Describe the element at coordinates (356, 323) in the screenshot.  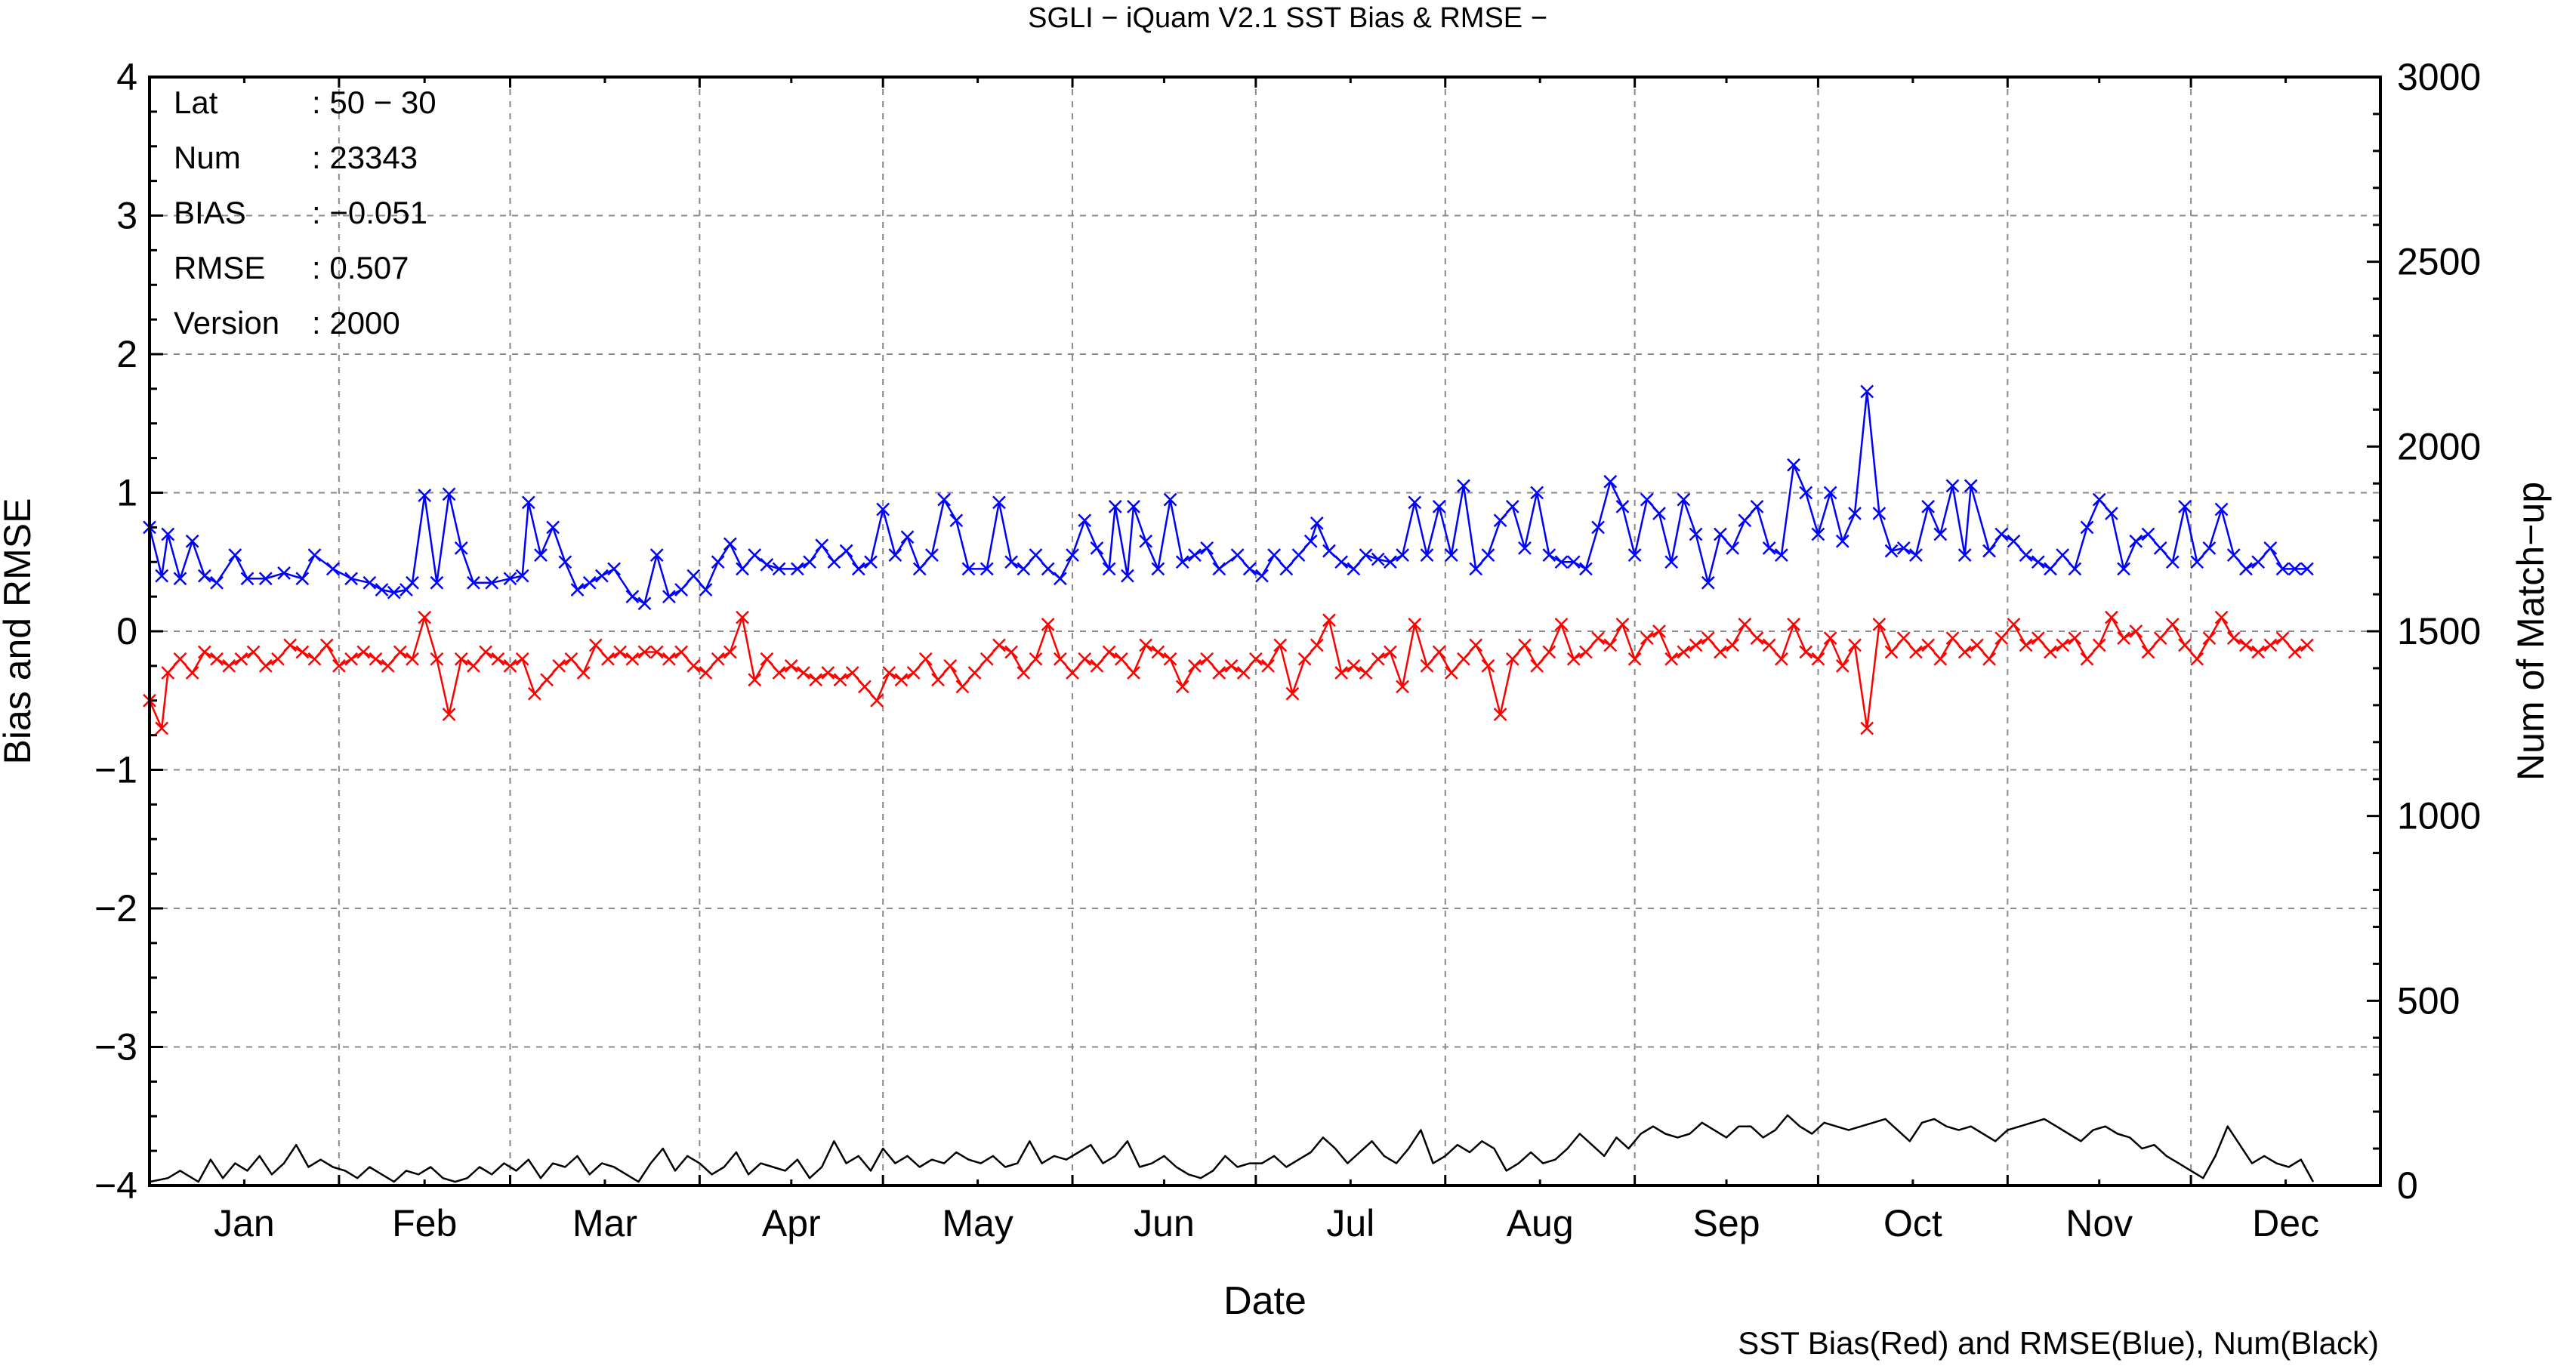
I see `stats-value: : 2000` at that location.